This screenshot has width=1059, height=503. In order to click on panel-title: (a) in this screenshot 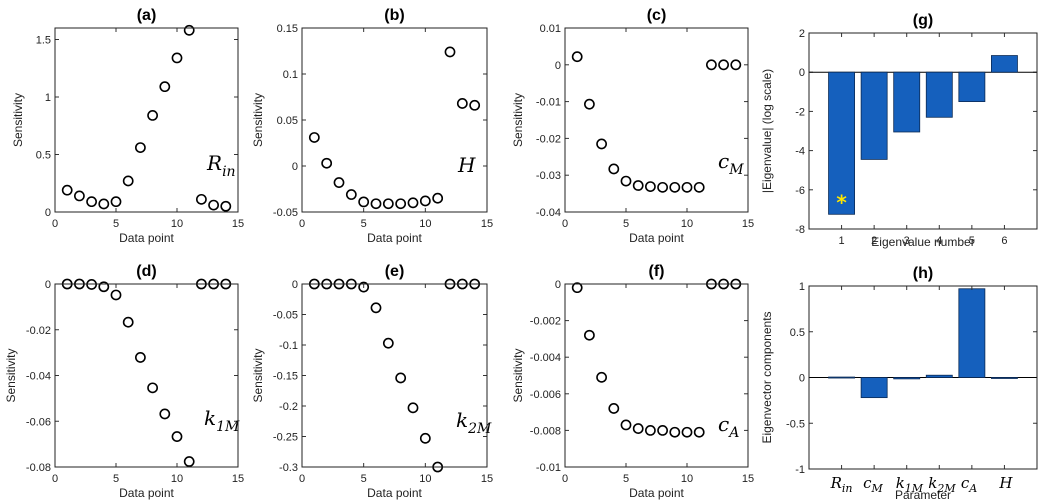, I will do `click(147, 15)`.